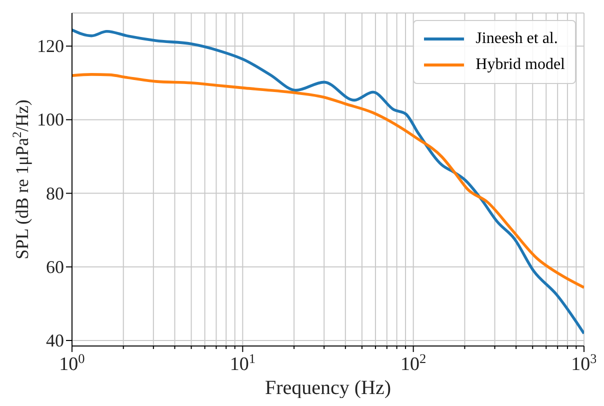 This screenshot has width=604, height=406. I want to click on x-tick-label: 10$^{3}$, so click(584, 362).